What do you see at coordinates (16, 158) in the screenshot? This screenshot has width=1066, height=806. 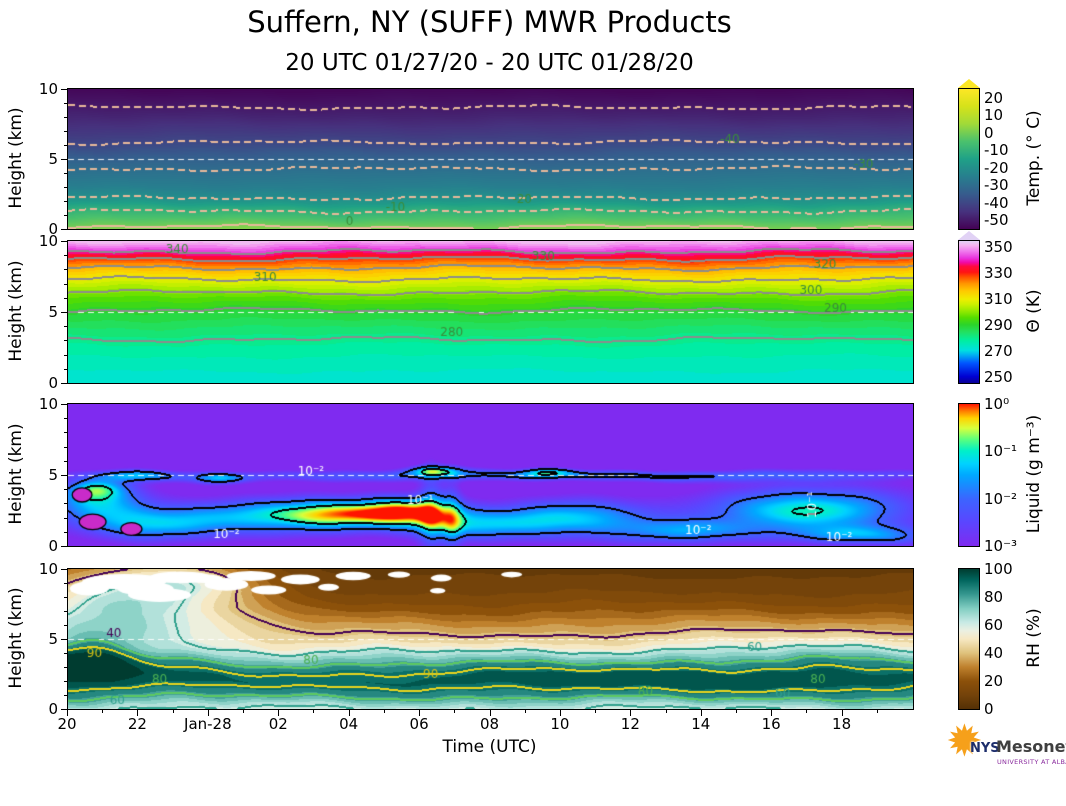 I see `y-axis-label-temperature: Height (km)` at bounding box center [16, 158].